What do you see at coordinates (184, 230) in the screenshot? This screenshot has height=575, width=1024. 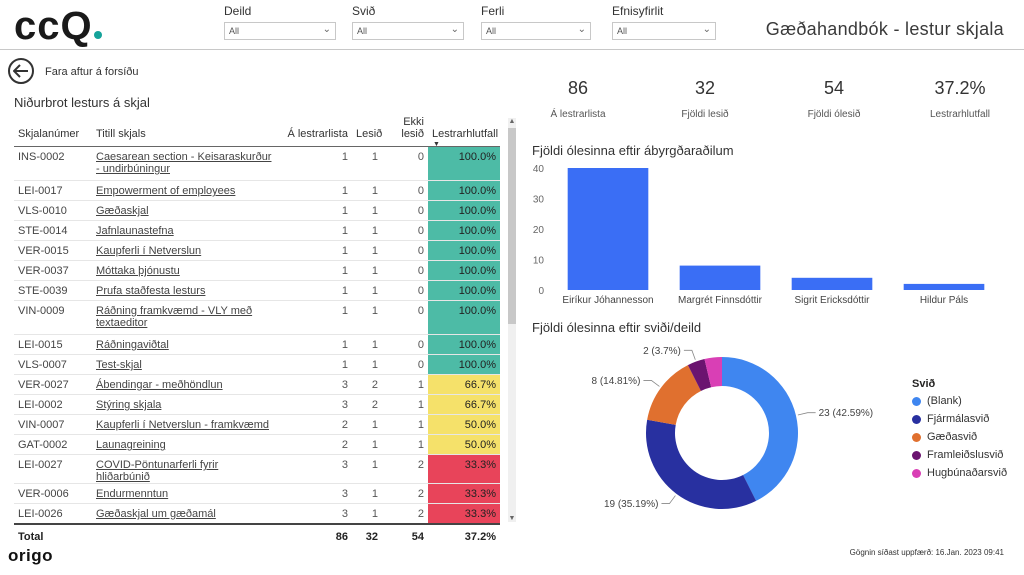 I see `cell-doc-title: Jafnlaunastefna` at bounding box center [184, 230].